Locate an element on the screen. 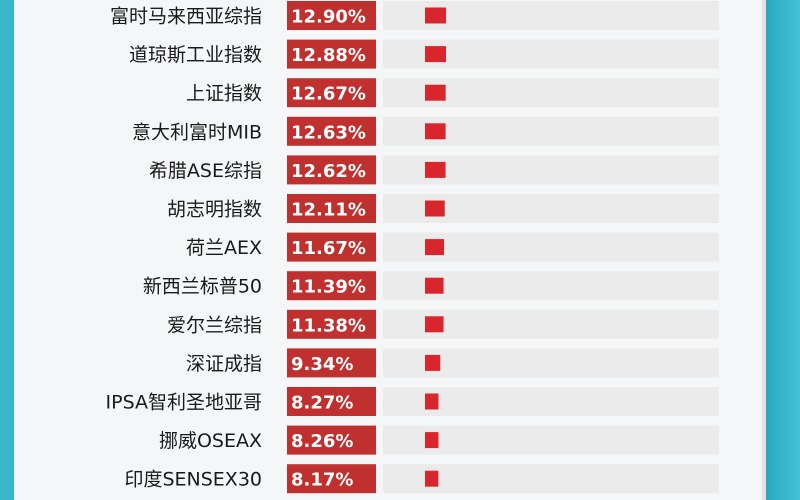  chart-row: IPSA智利圣地亚哥 8.27% is located at coordinates (412, 401).